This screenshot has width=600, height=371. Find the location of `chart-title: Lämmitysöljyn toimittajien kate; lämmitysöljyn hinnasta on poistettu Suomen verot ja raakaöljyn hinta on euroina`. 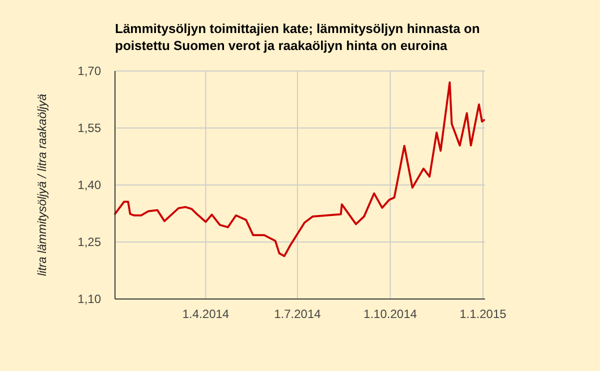

chart-title: Lämmitysöljyn toimittajien kate; lämmitysöljyn hinnasta on poistettu Suomen verot ja raakaöljyn hinta on euroina is located at coordinates (297, 37).